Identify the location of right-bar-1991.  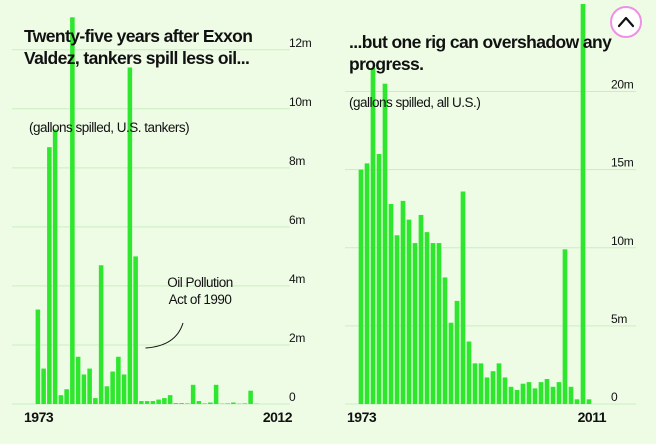
(469, 372).